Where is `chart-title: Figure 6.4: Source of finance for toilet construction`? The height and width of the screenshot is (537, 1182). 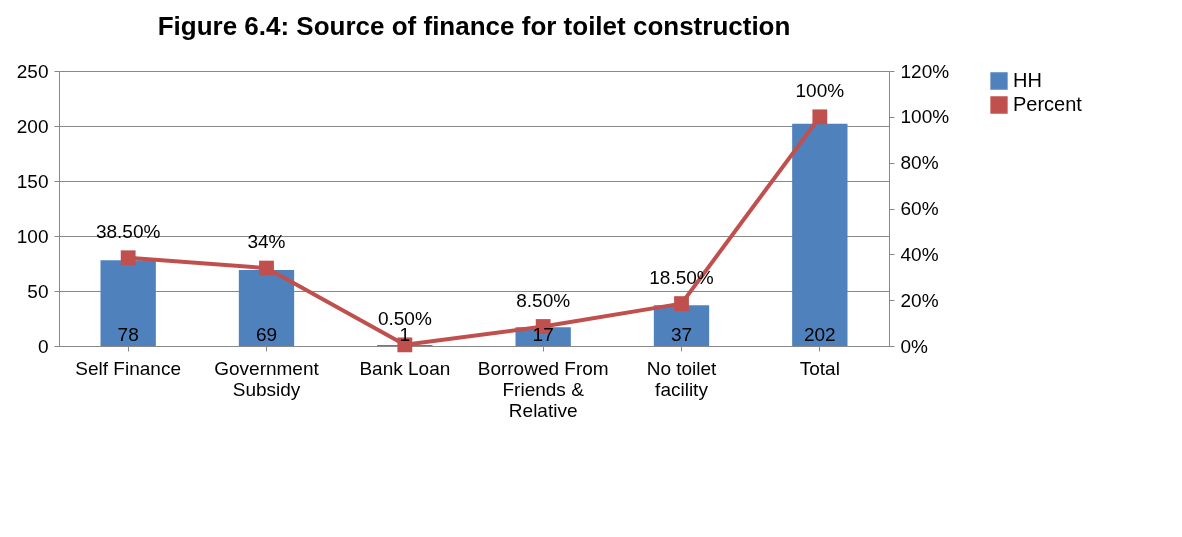
chart-title: Figure 6.4: Source of finance for toilet construction is located at coordinates (474, 26).